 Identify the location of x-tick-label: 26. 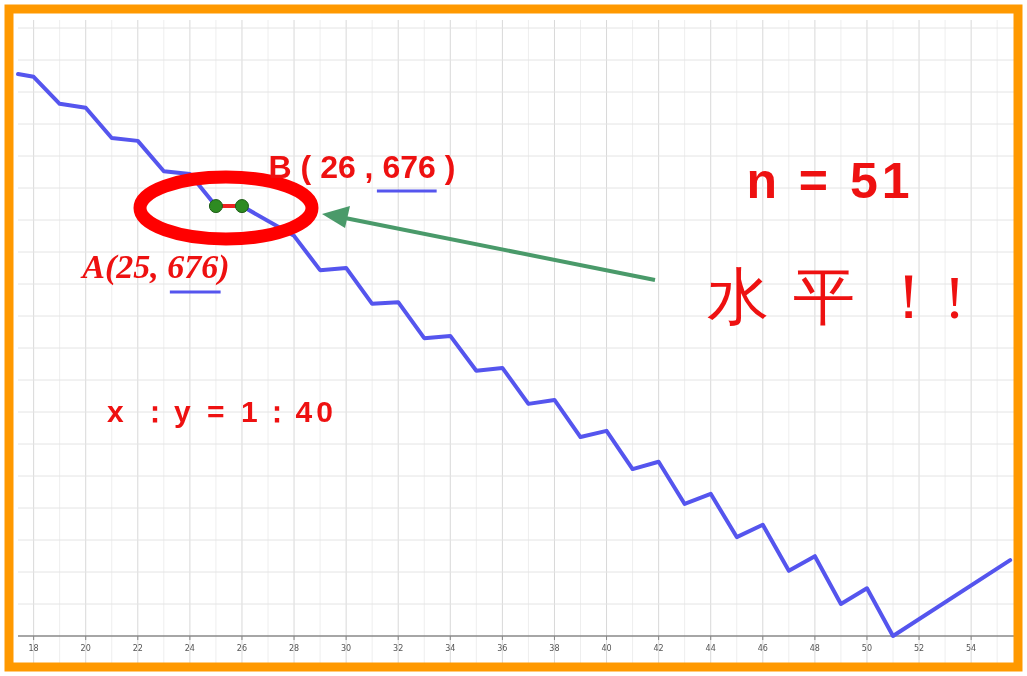
(242, 648).